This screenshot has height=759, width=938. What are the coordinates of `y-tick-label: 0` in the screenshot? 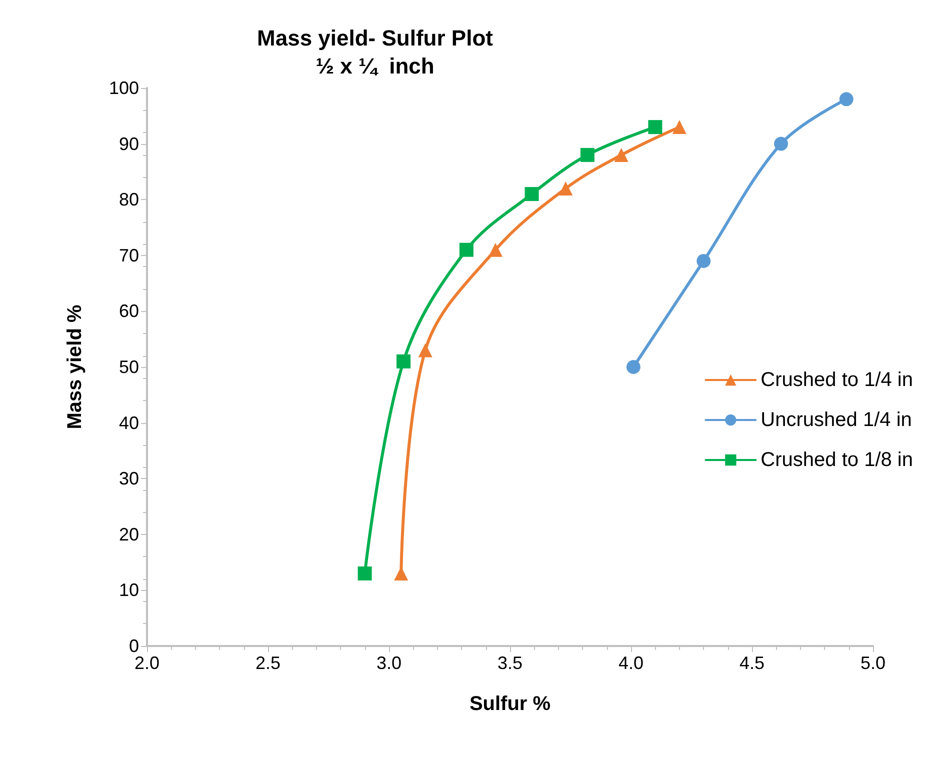 It's located at (133, 646).